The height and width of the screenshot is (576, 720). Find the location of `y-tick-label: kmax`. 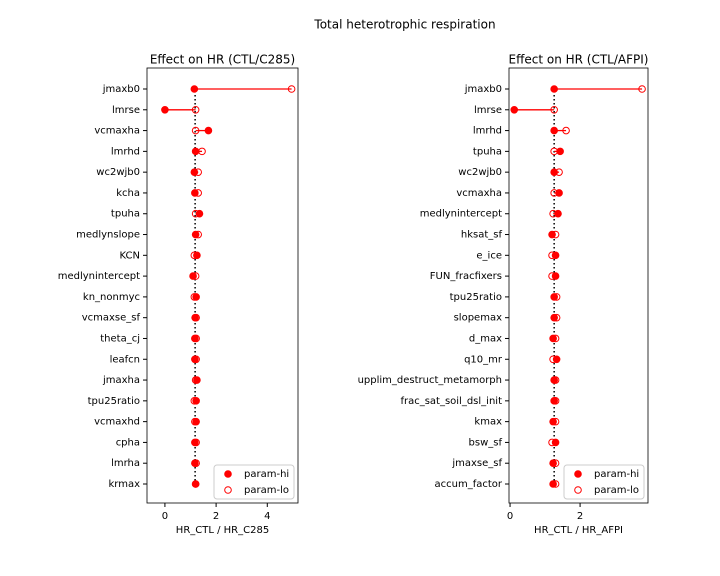

y-tick-label: kmax is located at coordinates (488, 422).